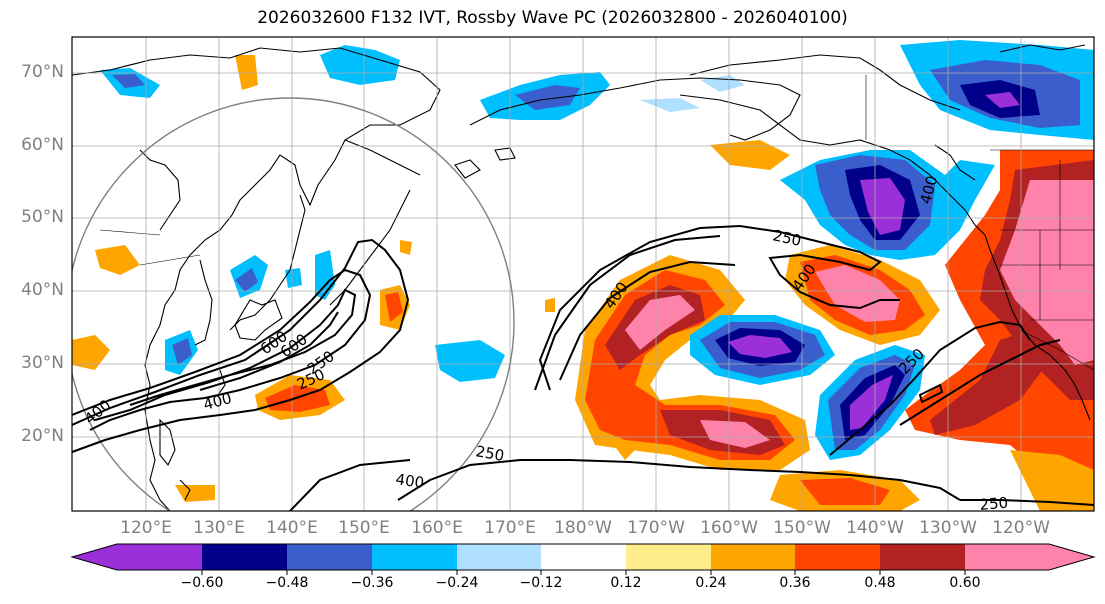 Image resolution: width=1105 pixels, height=604 pixels. What do you see at coordinates (372, 583) in the screenshot?
I see `colorbar-tick-label: −0.36` at bounding box center [372, 583].